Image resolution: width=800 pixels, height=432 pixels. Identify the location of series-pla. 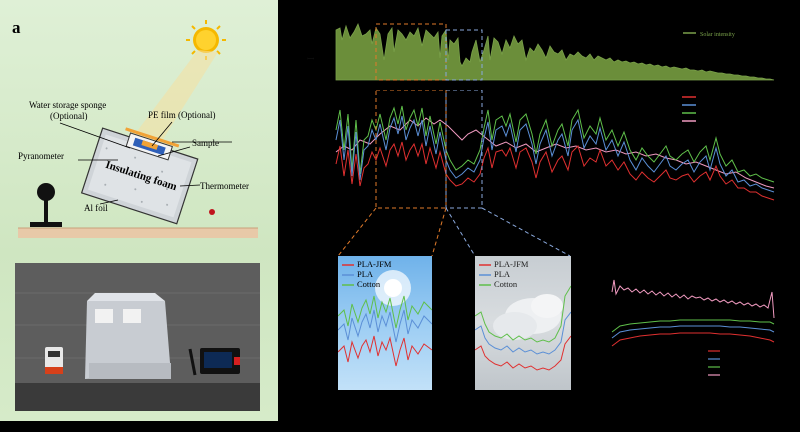
(555, 154).